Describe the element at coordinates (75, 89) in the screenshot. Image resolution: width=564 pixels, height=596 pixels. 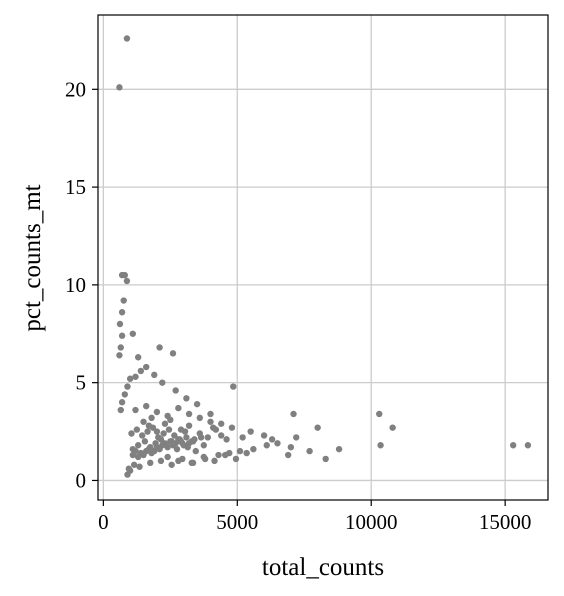
I see `y-tick-label: 20` at that location.